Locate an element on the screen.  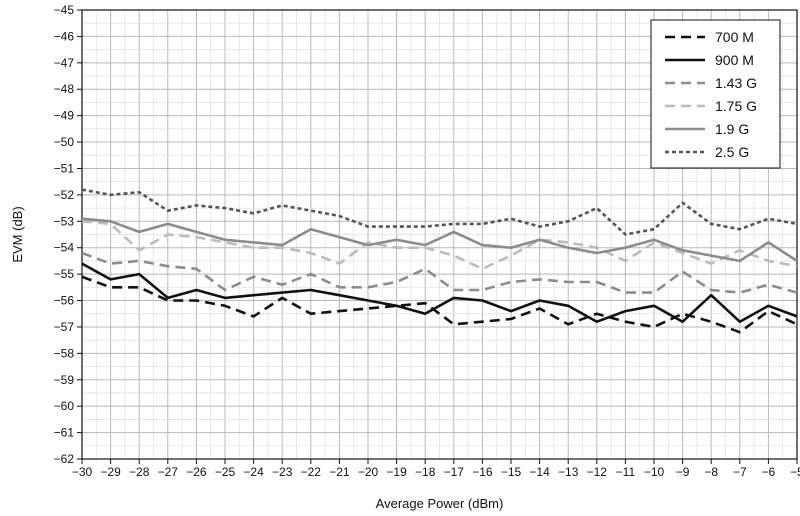
x-tick-label: −27 is located at coordinates (168, 472).